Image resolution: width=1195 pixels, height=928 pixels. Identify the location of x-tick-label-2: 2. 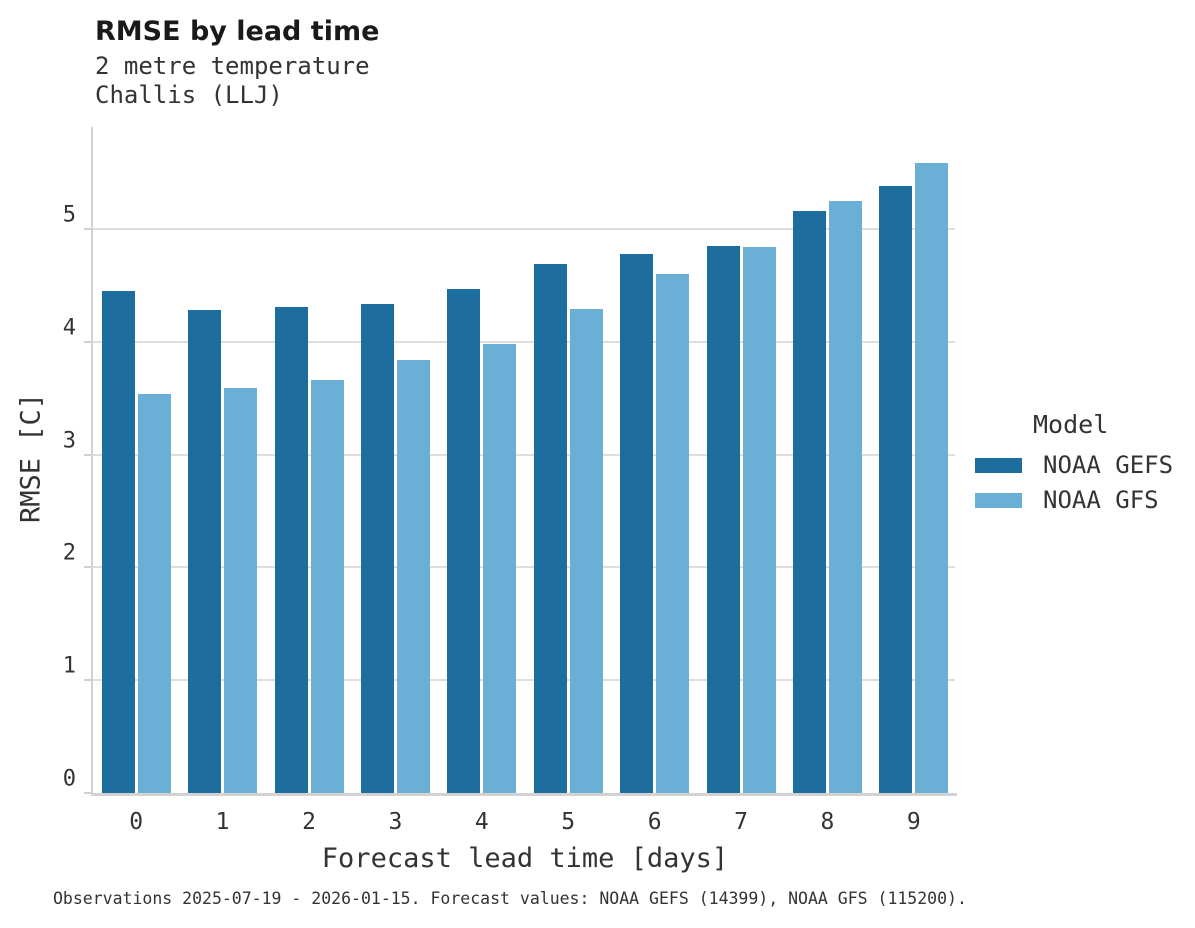
(309, 822).